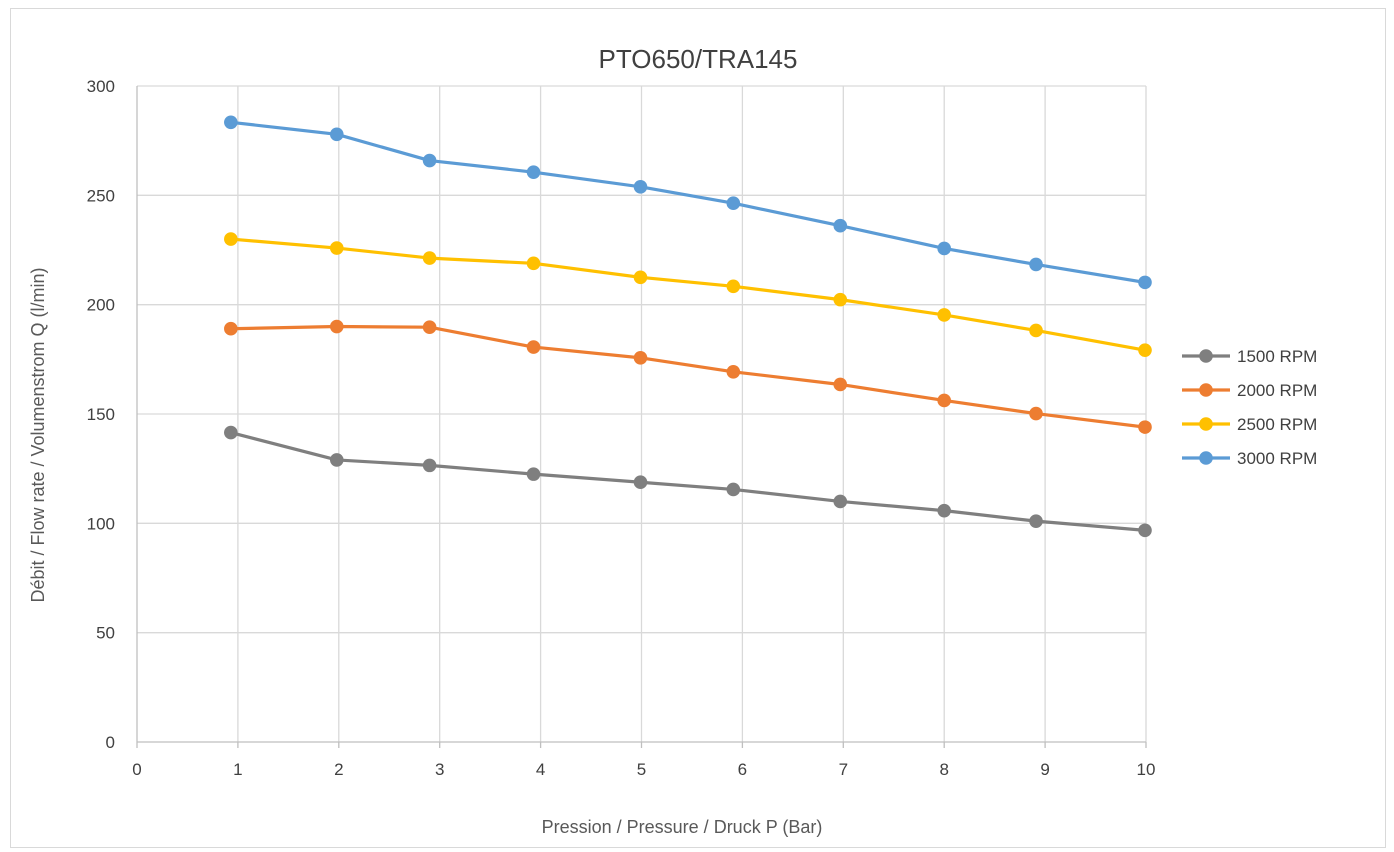 The image size is (1394, 852). What do you see at coordinates (101, 305) in the screenshot?
I see `y-tick-label: 200` at bounding box center [101, 305].